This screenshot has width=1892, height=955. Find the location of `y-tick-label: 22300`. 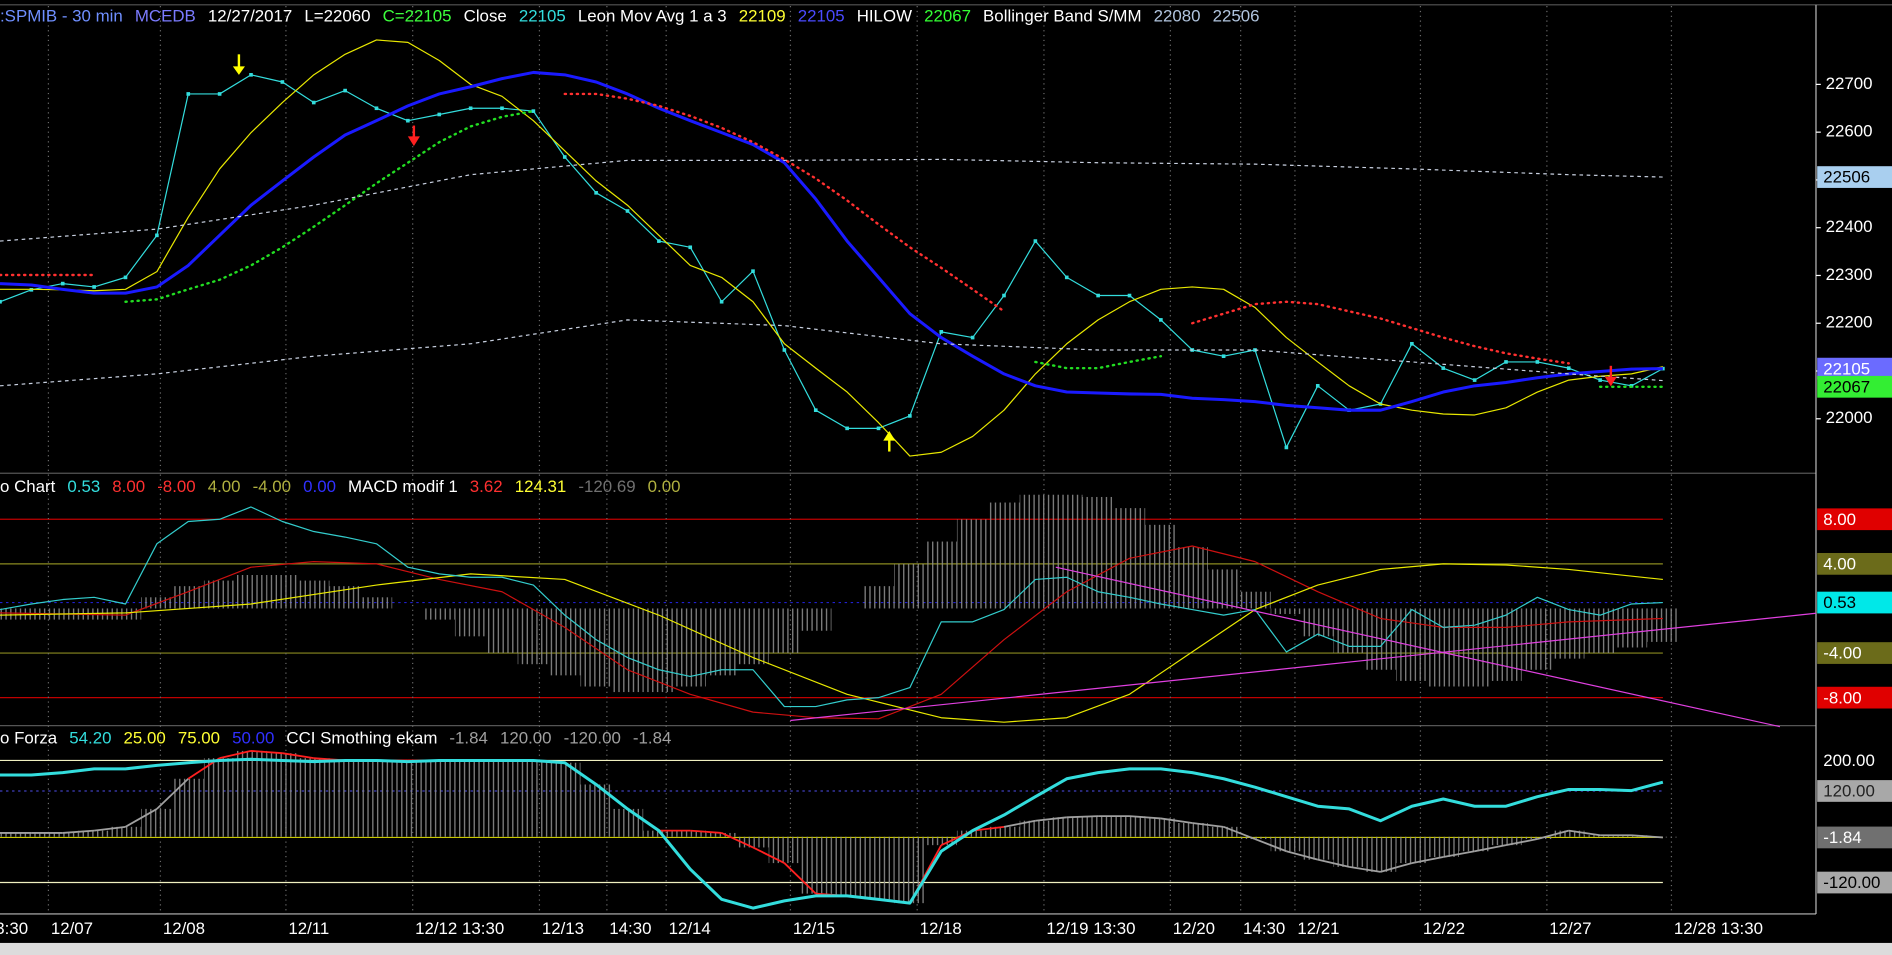

y-tick-label: 22300 is located at coordinates (1849, 274).